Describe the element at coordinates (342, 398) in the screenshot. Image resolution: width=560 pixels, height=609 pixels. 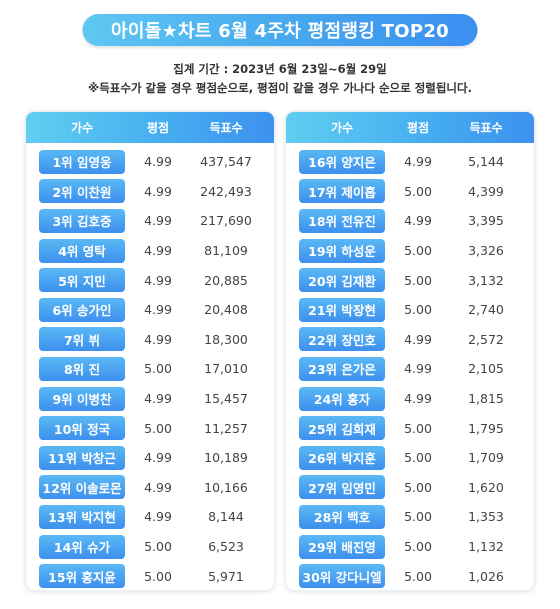
I see `name-cell: 24위 홍자` at that location.